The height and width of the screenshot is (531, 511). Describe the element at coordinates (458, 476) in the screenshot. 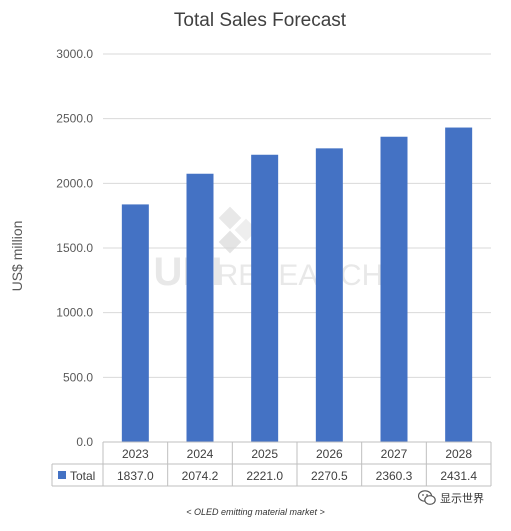

I see `data-label: 2431.4` at that location.